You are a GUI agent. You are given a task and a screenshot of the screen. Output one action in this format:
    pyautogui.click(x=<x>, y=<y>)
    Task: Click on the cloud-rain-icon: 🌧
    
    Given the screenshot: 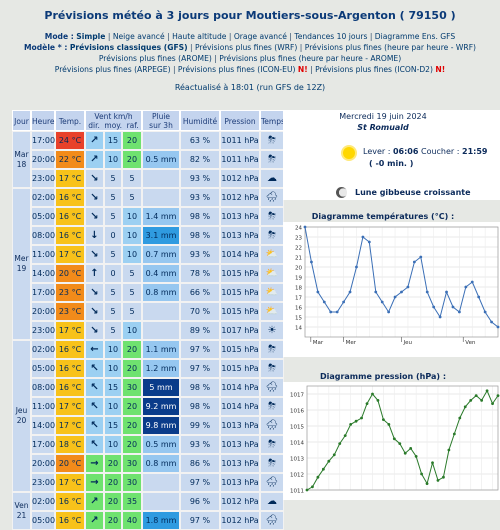 What is the action you would take?
    pyautogui.click(x=272, y=197)
    